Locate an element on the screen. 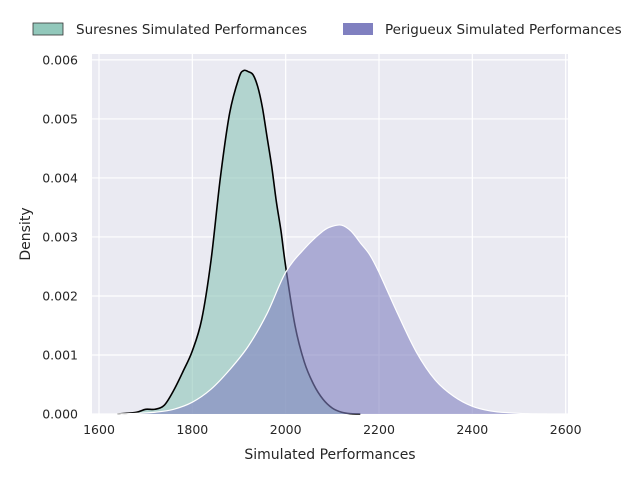 The height and width of the screenshot is (480, 640). y-tick-label: 0.004 is located at coordinates (60, 177).